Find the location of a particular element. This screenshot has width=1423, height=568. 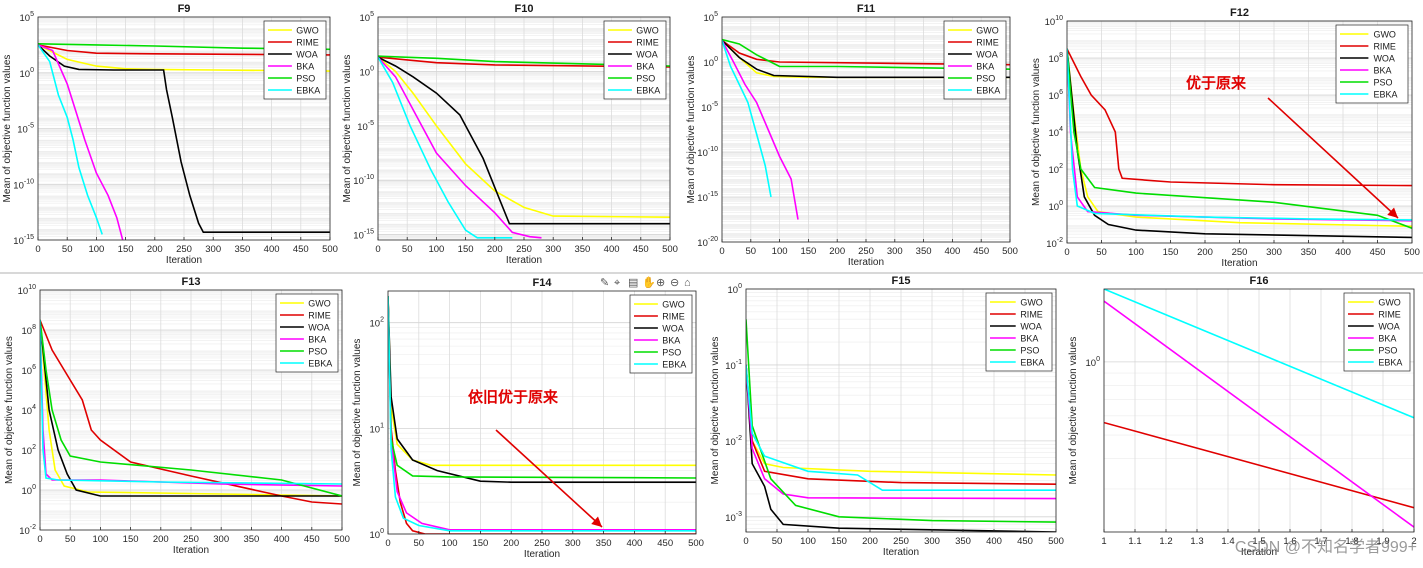

zoom-out-icon: ⊖ is located at coordinates (674, 283).